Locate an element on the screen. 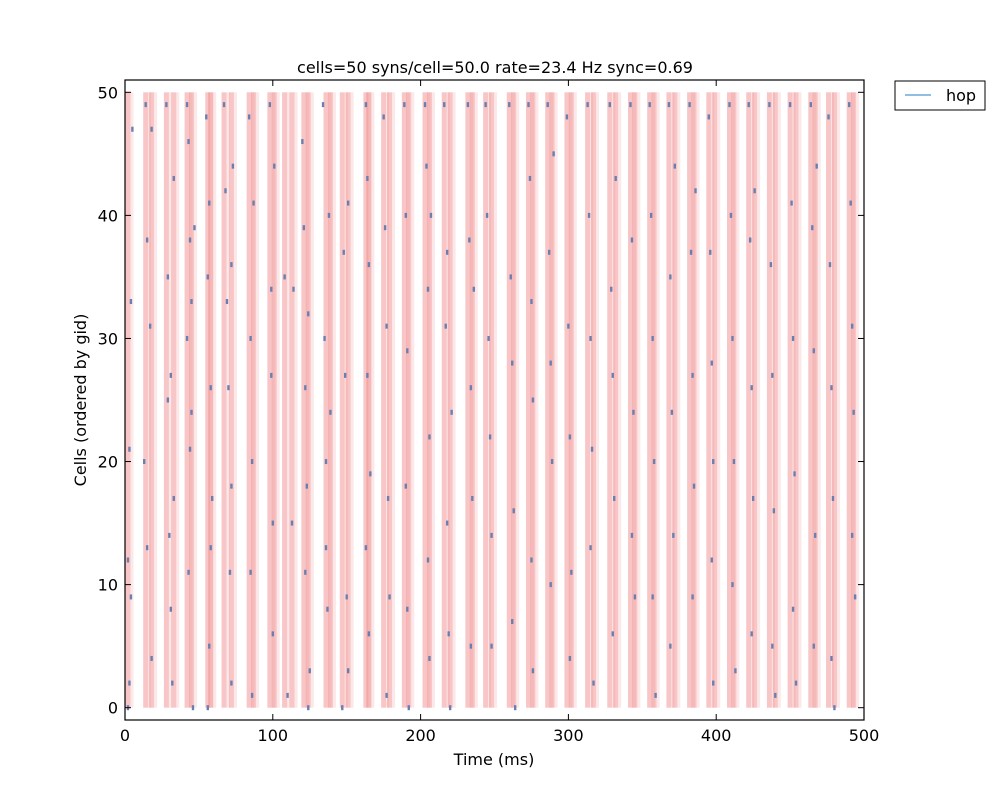 This screenshot has height=800, width=1000. legend: hop is located at coordinates (940, 95).